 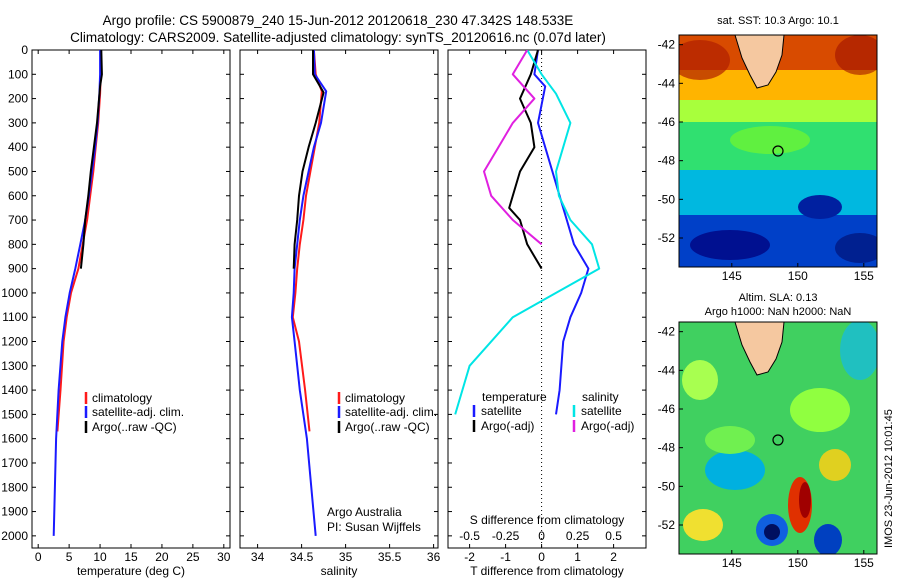 I want to click on sst-map, so click(x=778, y=151).